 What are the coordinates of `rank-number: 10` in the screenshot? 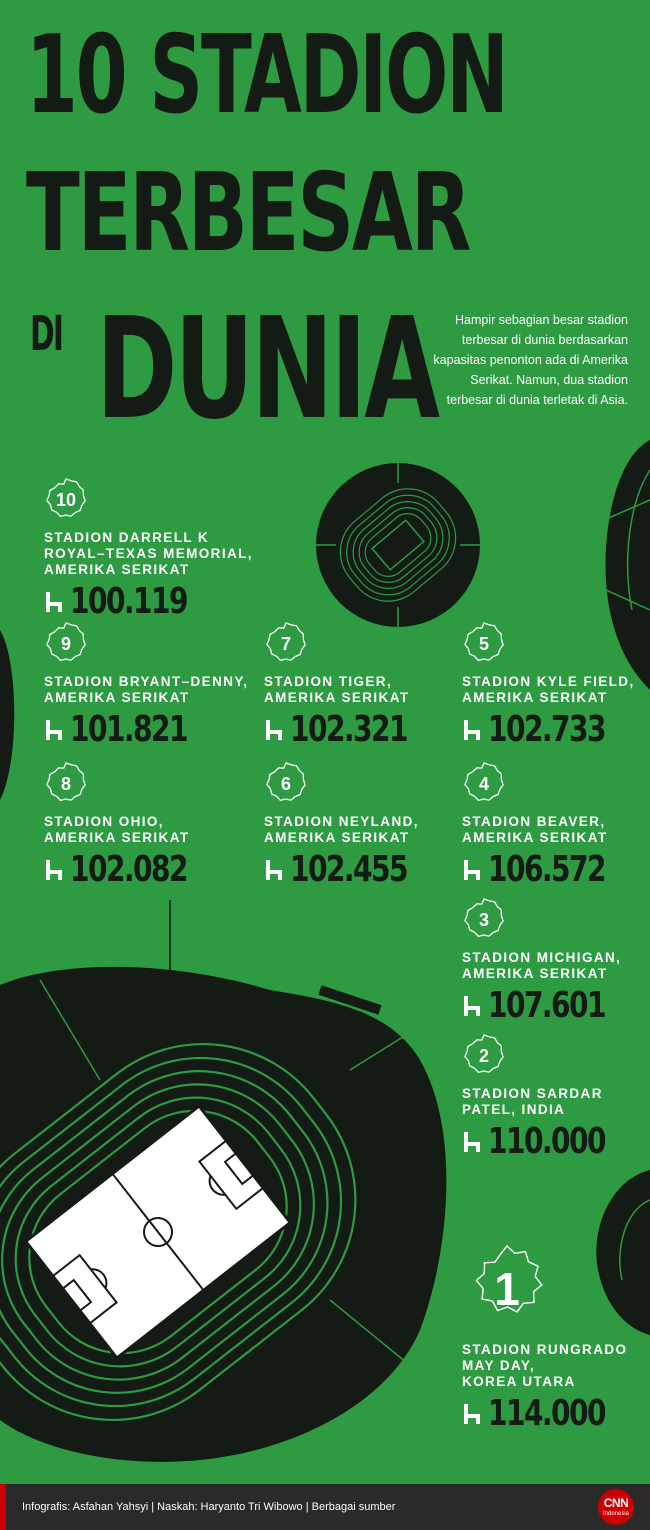 It's located at (66, 500).